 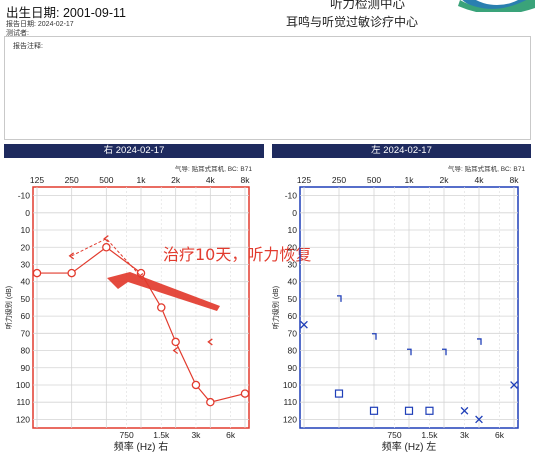 I want to click on left-y-tick-label: 40, so click(x=293, y=282).